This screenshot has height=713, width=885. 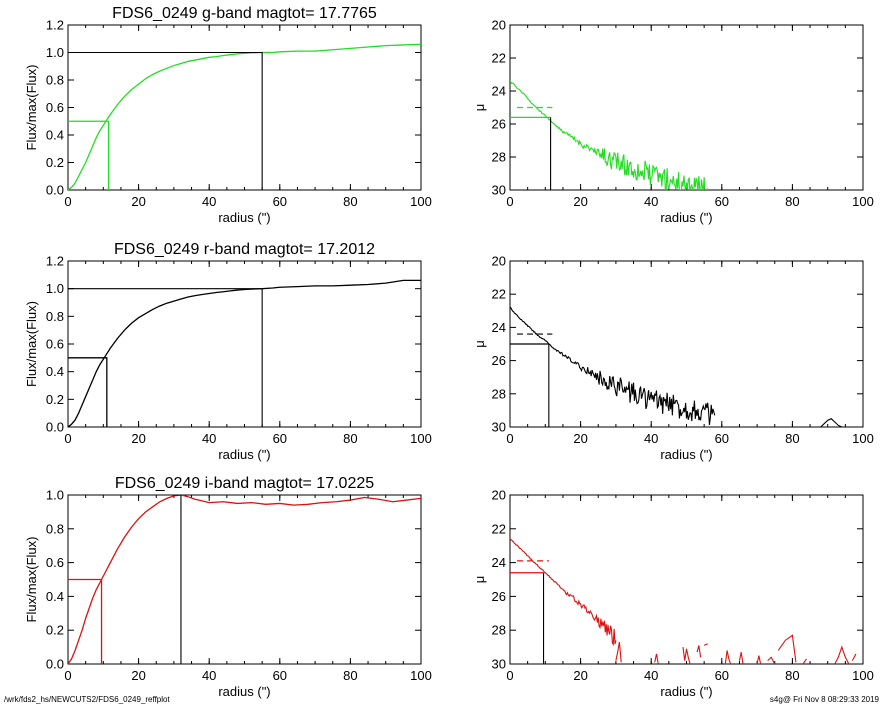 What do you see at coordinates (831, 422) in the screenshot?
I see `mu-outer-bump` at bounding box center [831, 422].